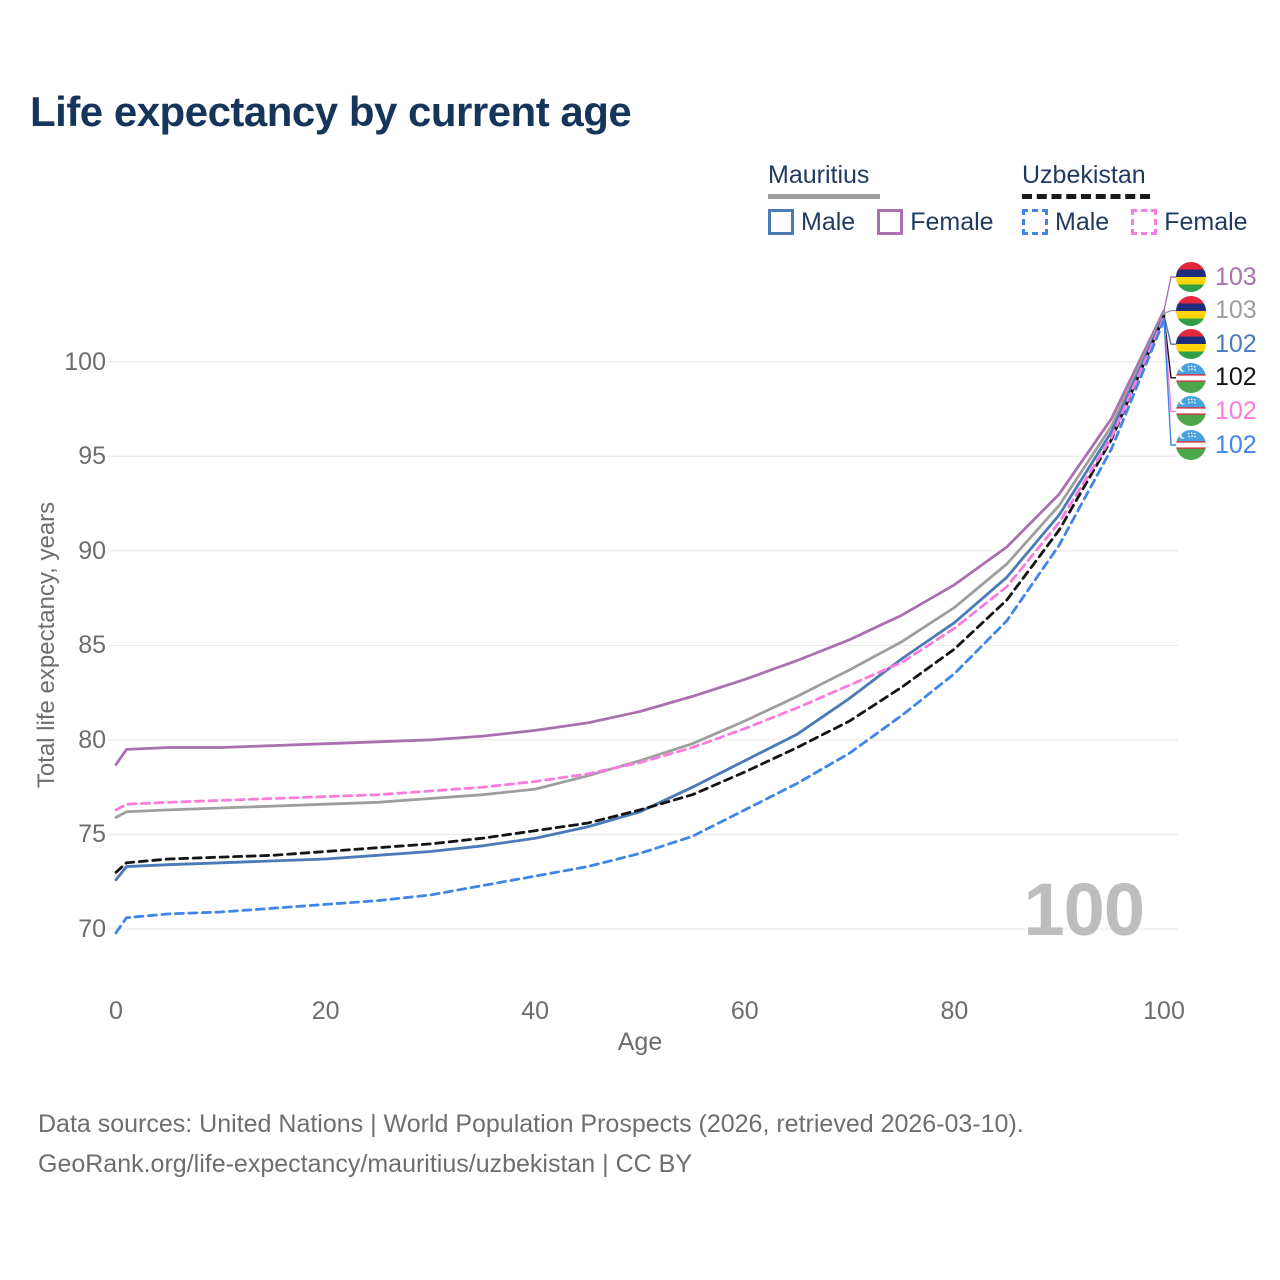  I want to click on legend-group-mauritius: Mauritius Male Female, so click(892, 199).